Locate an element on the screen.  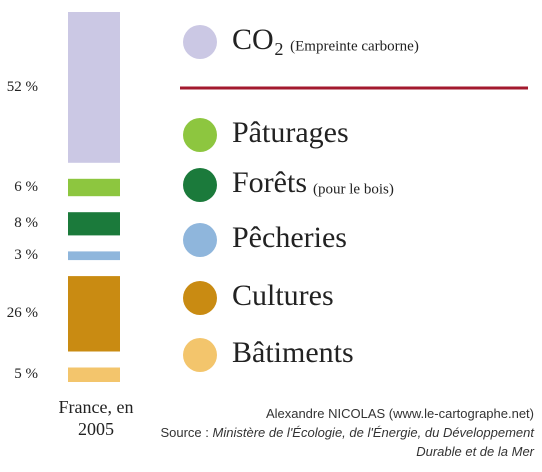
legend-label: Pêcheries is located at coordinates (289, 237).